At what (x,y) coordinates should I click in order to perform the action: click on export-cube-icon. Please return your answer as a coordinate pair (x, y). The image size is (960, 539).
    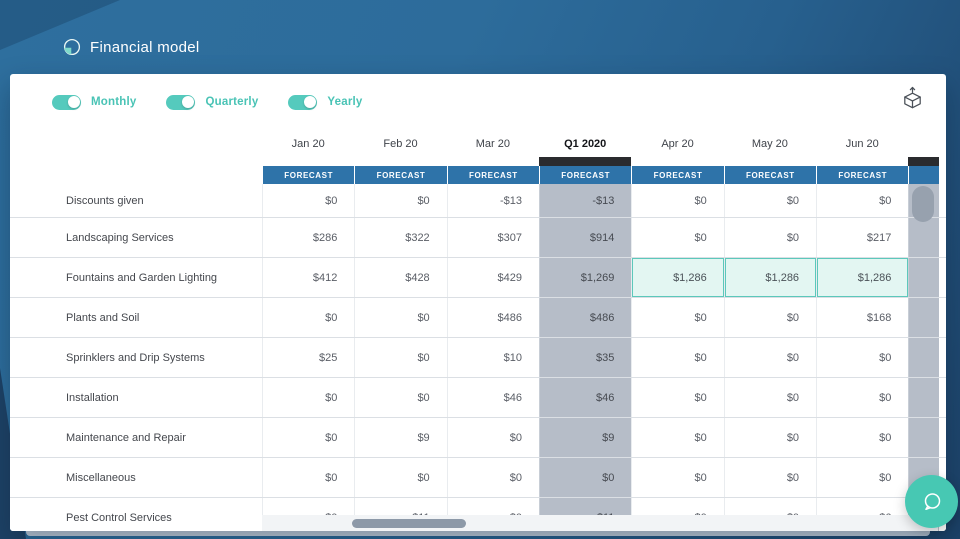
    Looking at the image, I should click on (912, 98).